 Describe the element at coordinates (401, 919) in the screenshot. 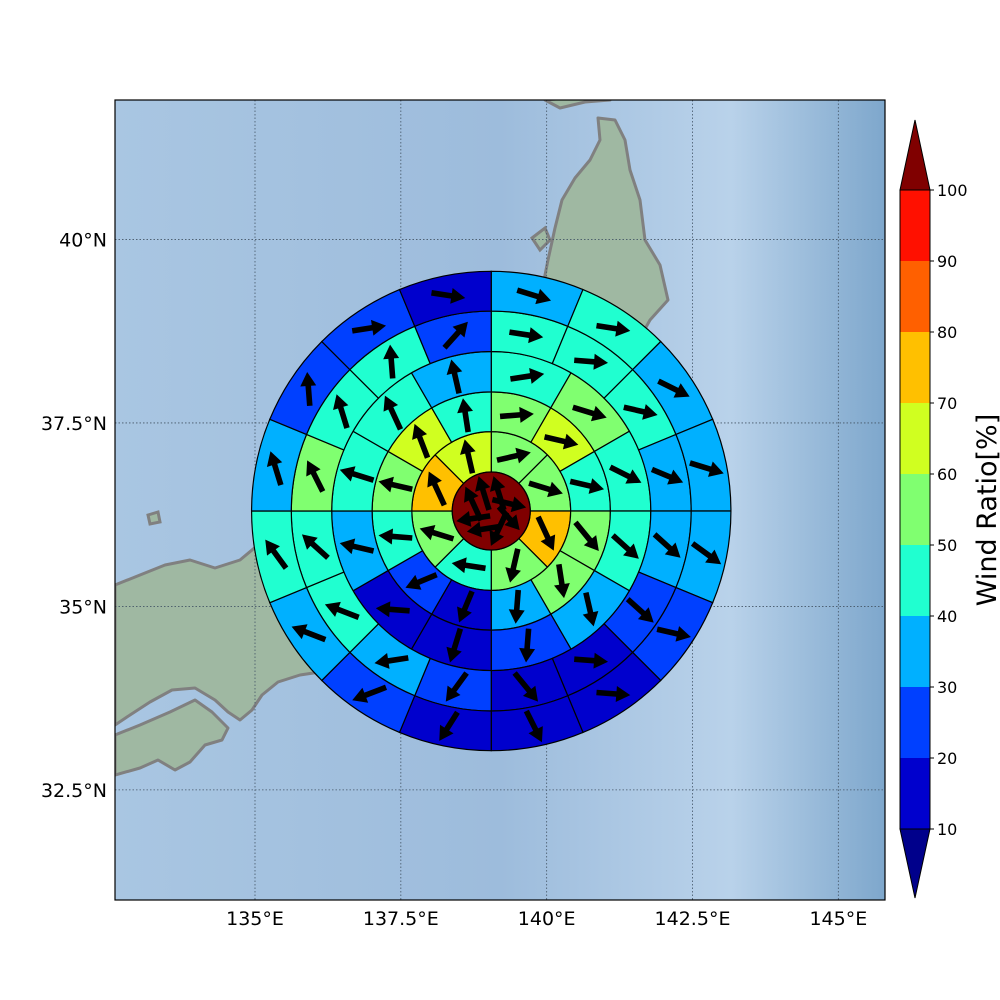

I see `lon-tick-label: 137.5°E` at that location.